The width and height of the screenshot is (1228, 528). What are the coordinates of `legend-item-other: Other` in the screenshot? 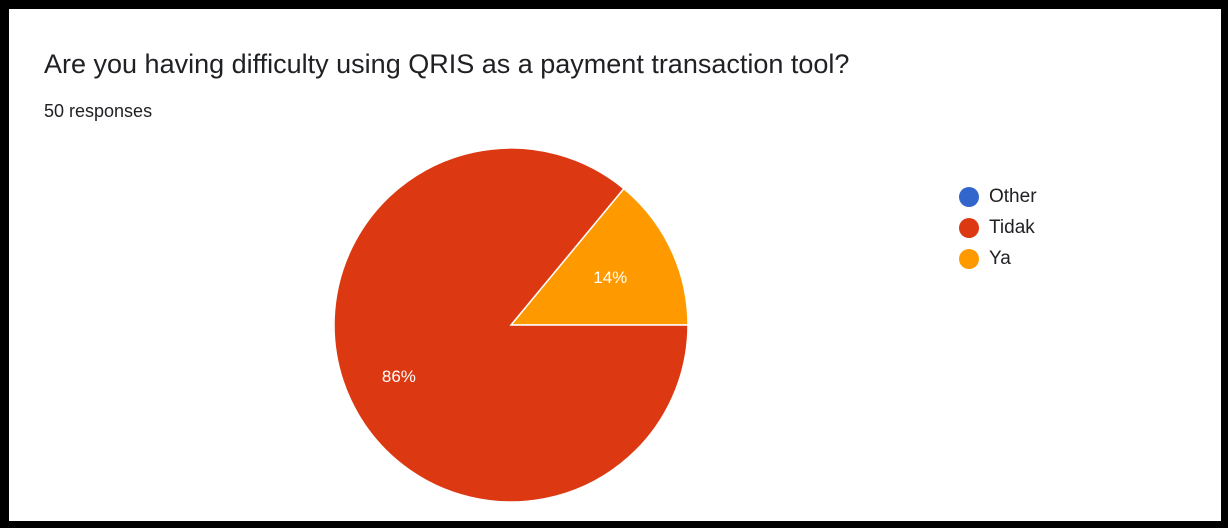 It's located at (998, 196).